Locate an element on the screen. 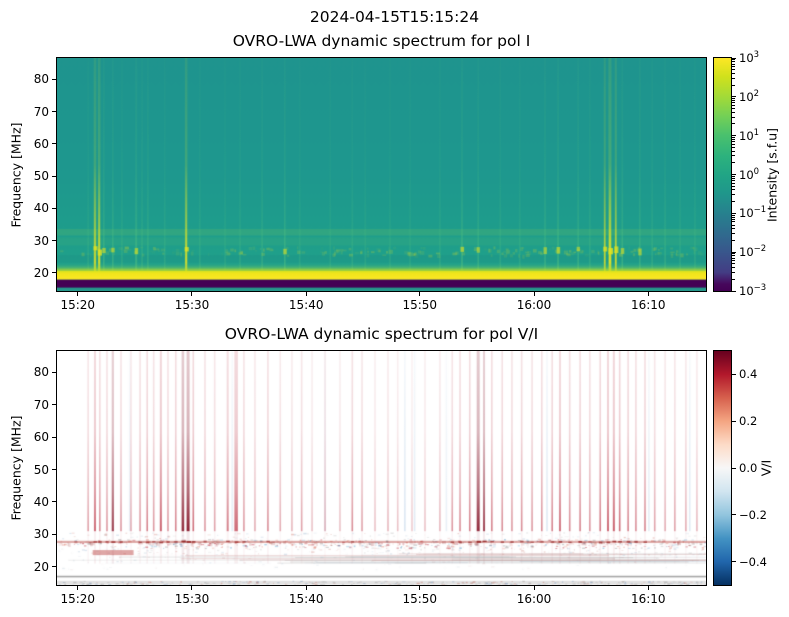 Image resolution: width=789 pixels, height=617 pixels. y-tick-label: 20 is located at coordinates (41, 566).